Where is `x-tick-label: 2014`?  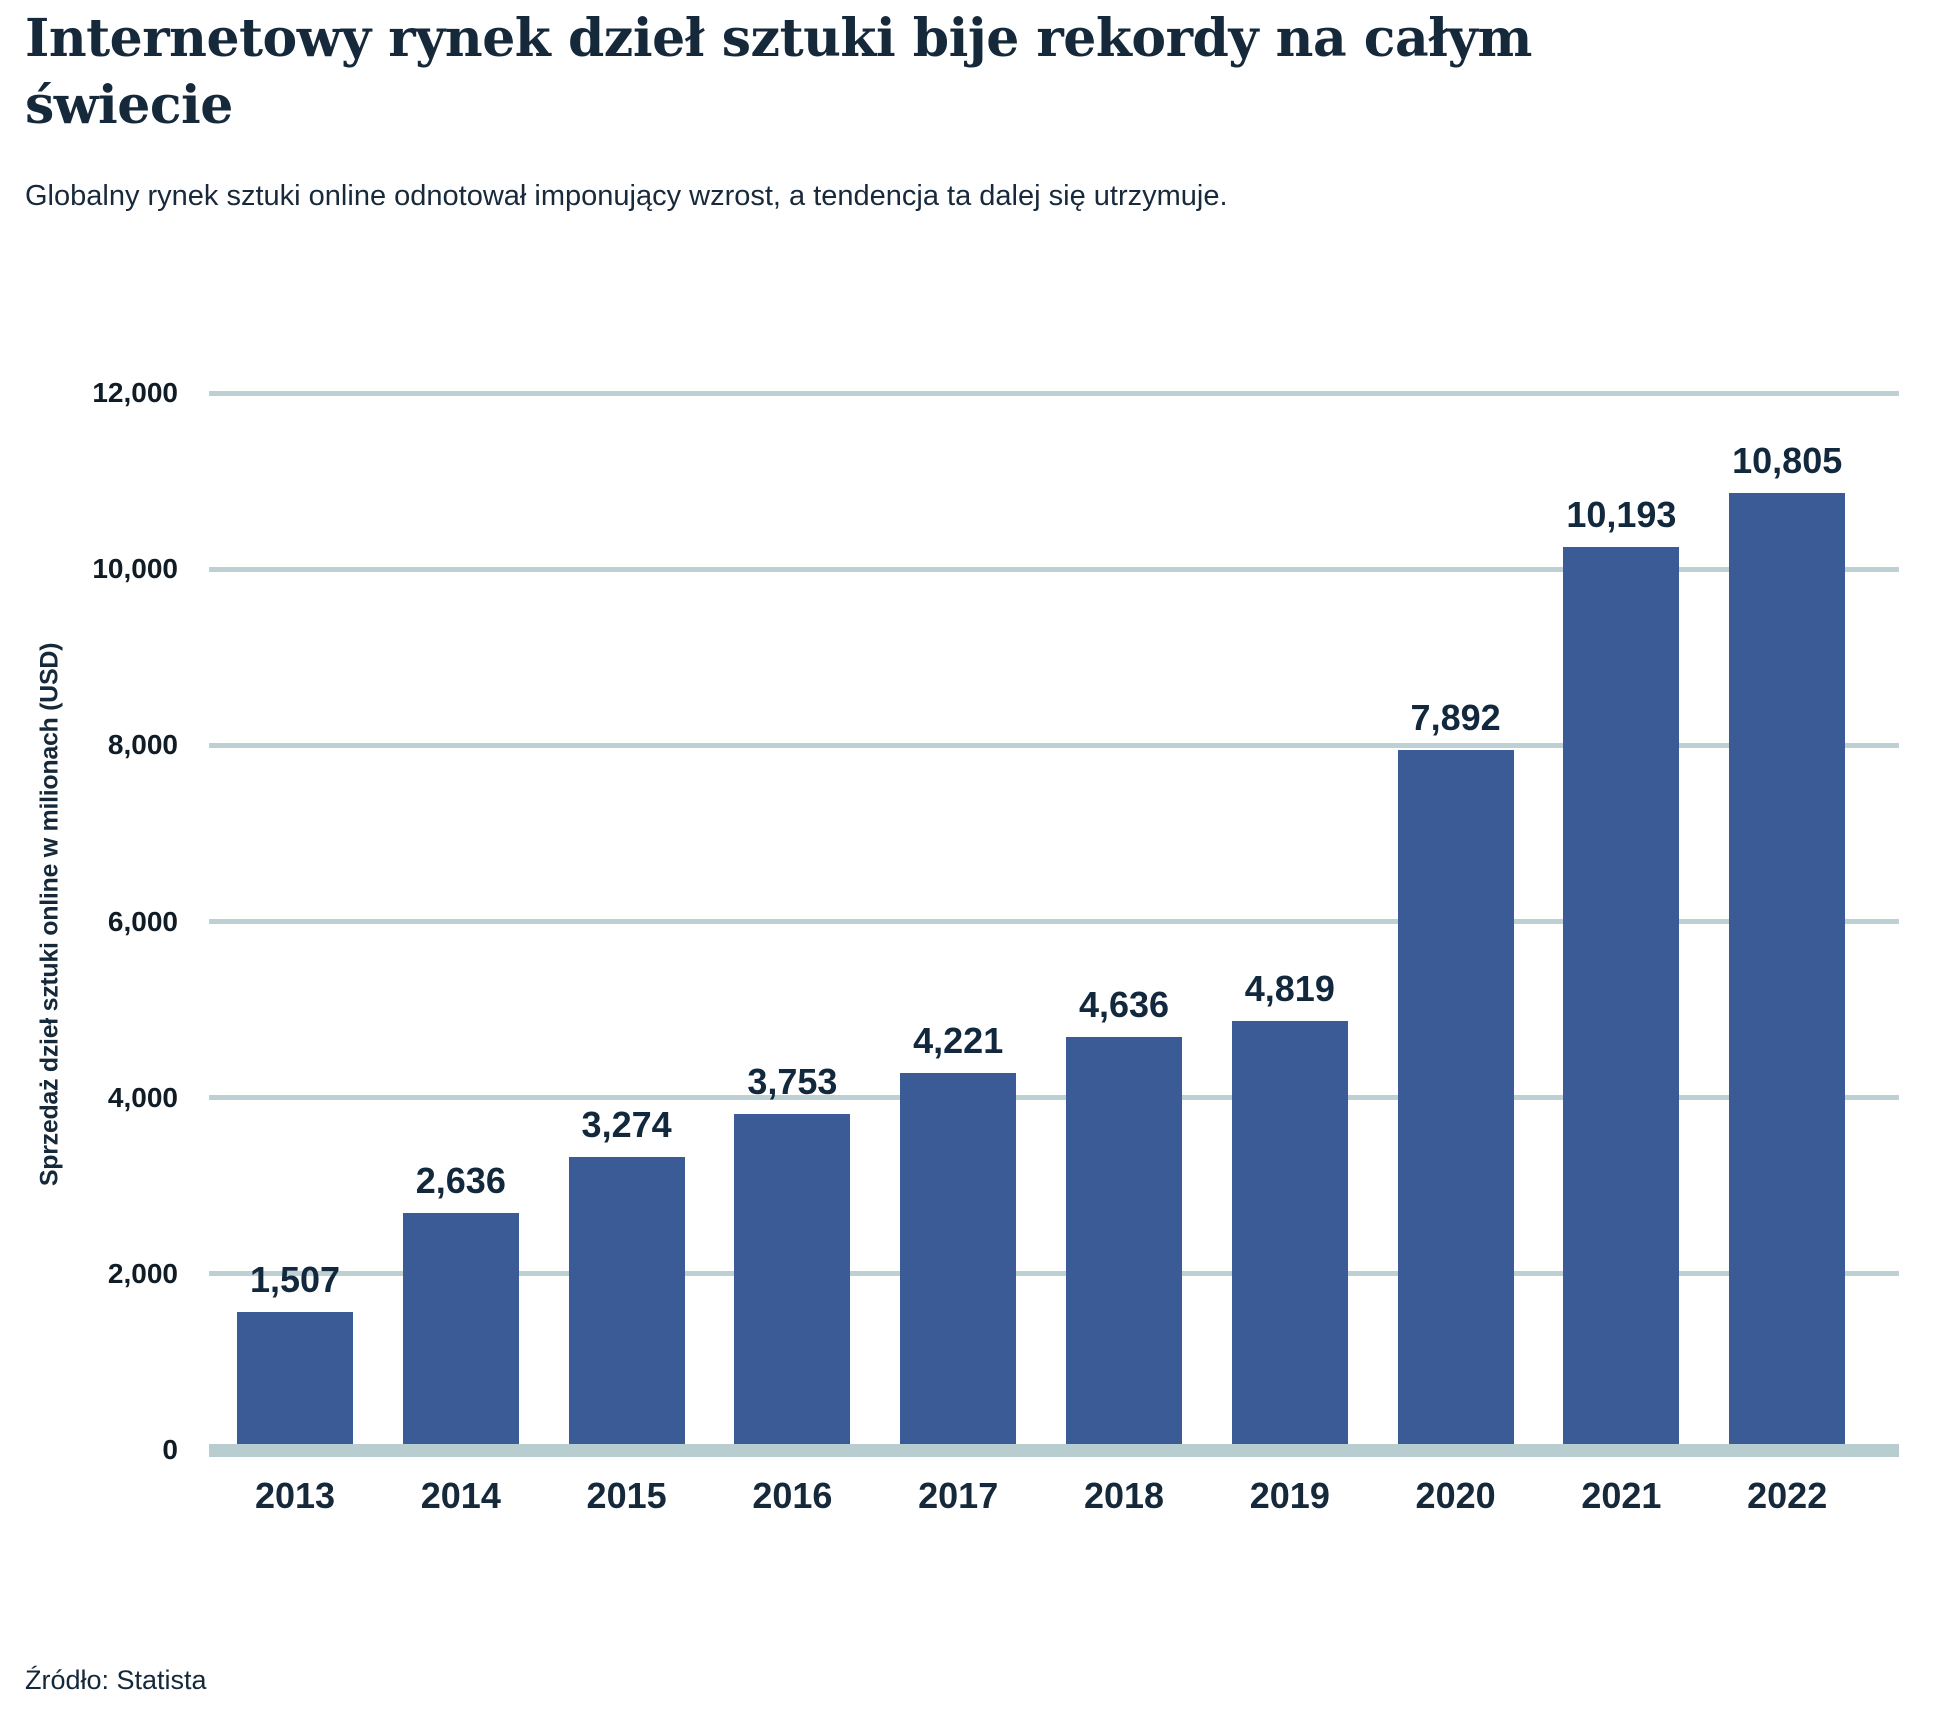 x-tick-label: 2014 is located at coordinates (460, 1495).